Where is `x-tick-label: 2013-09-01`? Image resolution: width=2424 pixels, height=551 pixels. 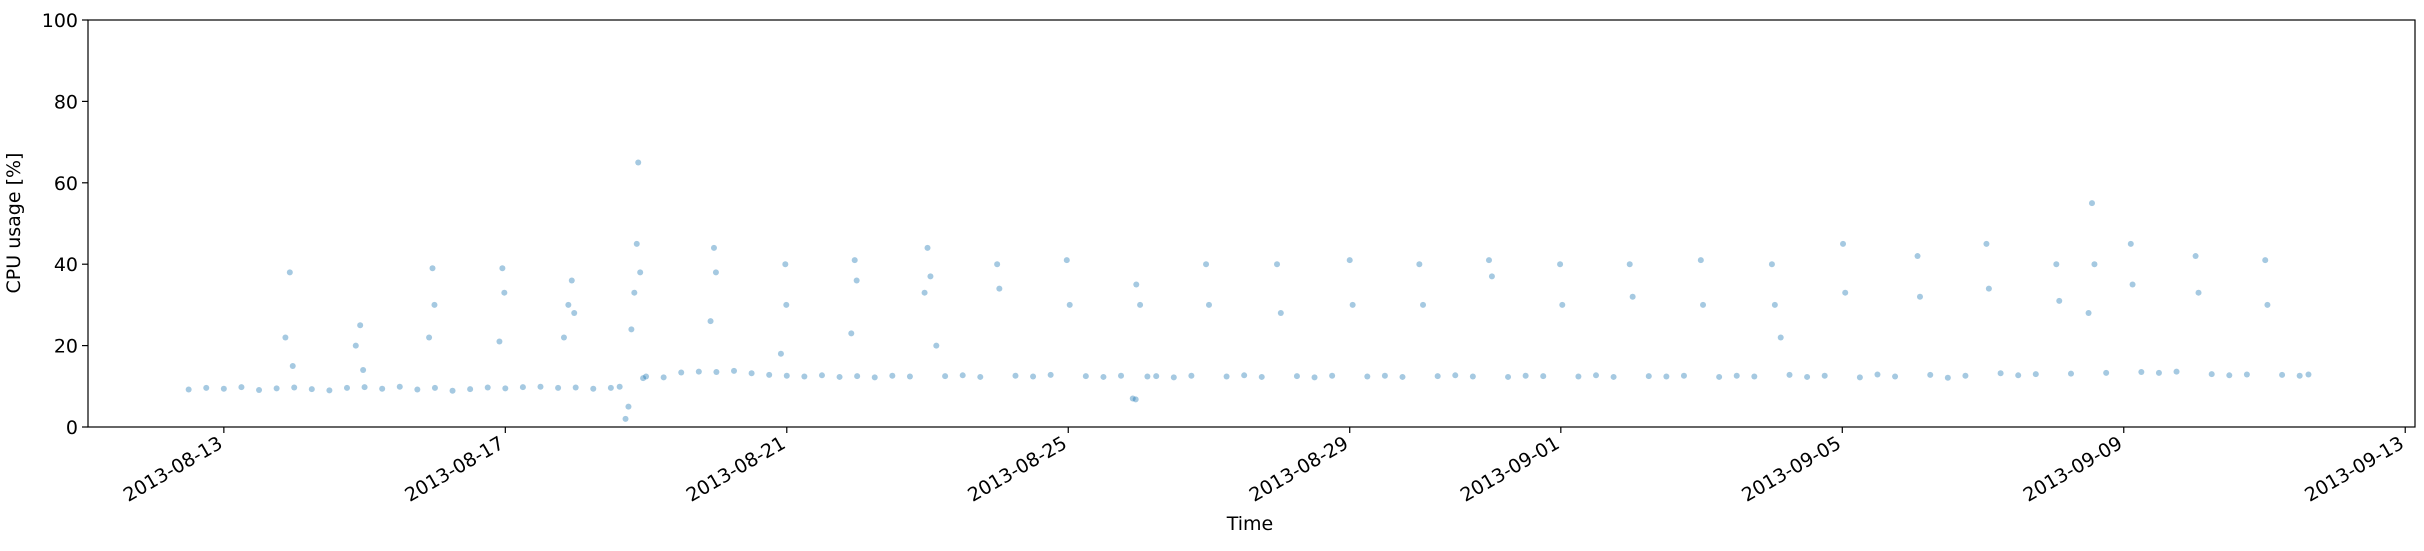
x-tick-label: 2013-09-01 is located at coordinates (1510, 469).